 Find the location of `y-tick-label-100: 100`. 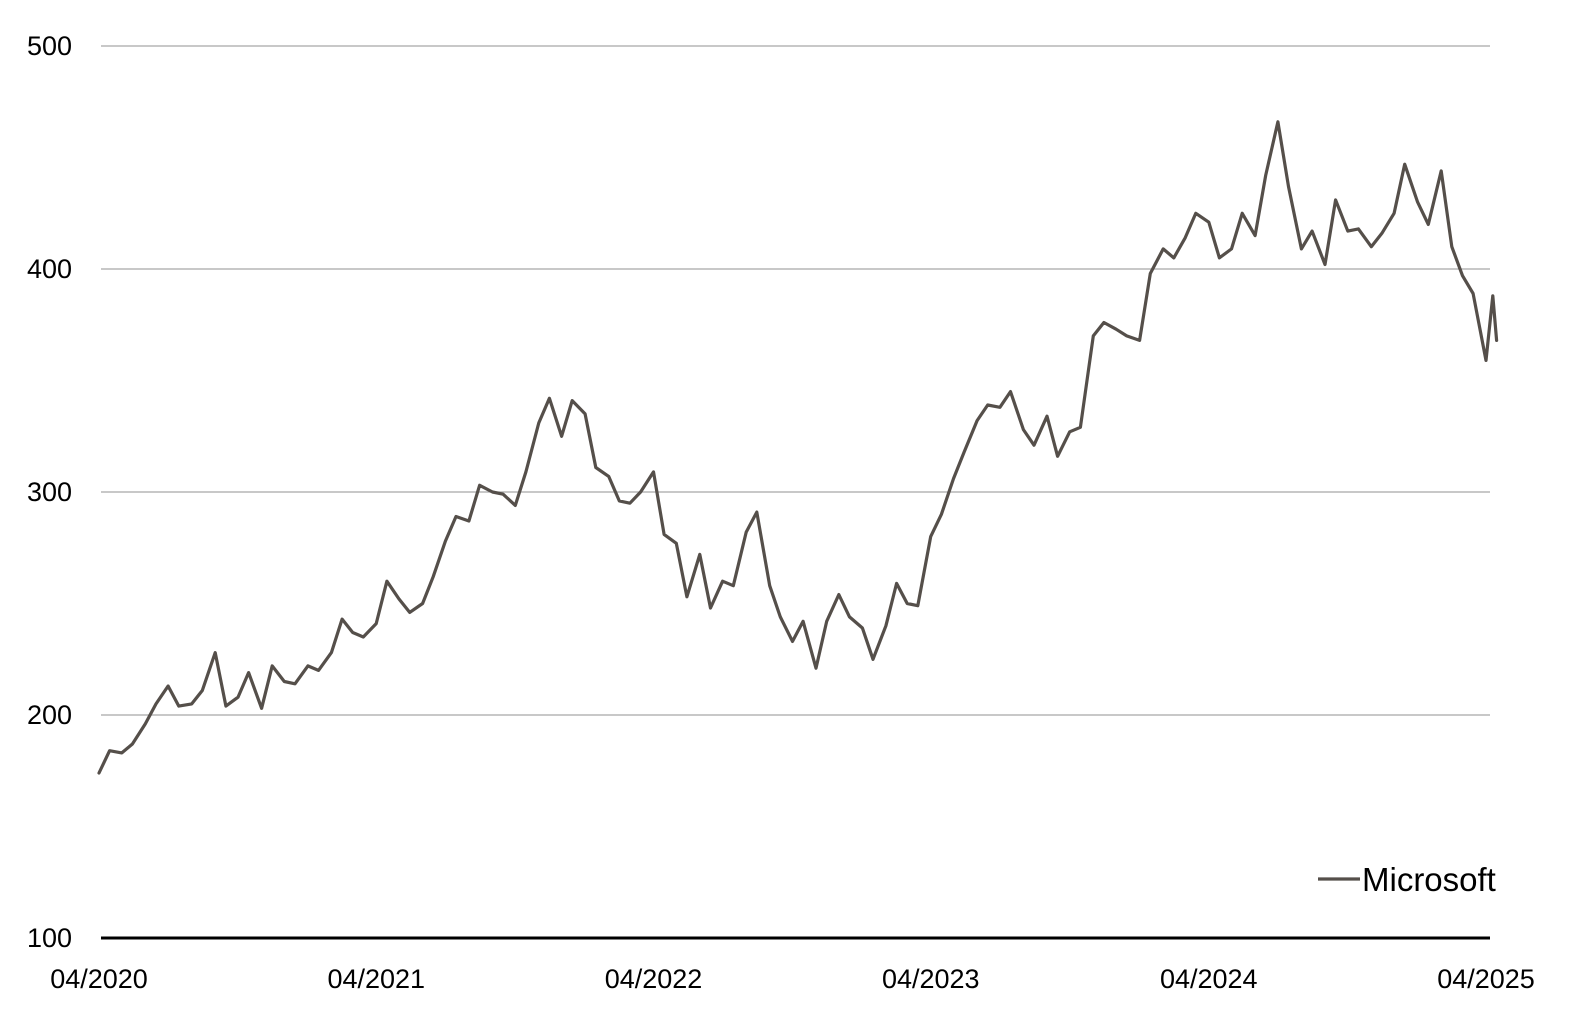

y-tick-label-100: 100 is located at coordinates (49, 938).